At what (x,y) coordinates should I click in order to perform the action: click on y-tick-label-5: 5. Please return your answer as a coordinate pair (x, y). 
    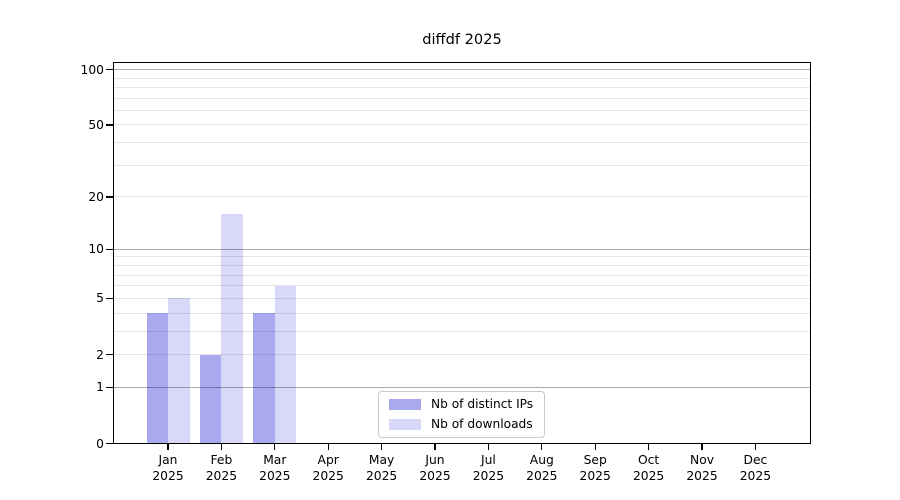
    Looking at the image, I should click on (100, 298).